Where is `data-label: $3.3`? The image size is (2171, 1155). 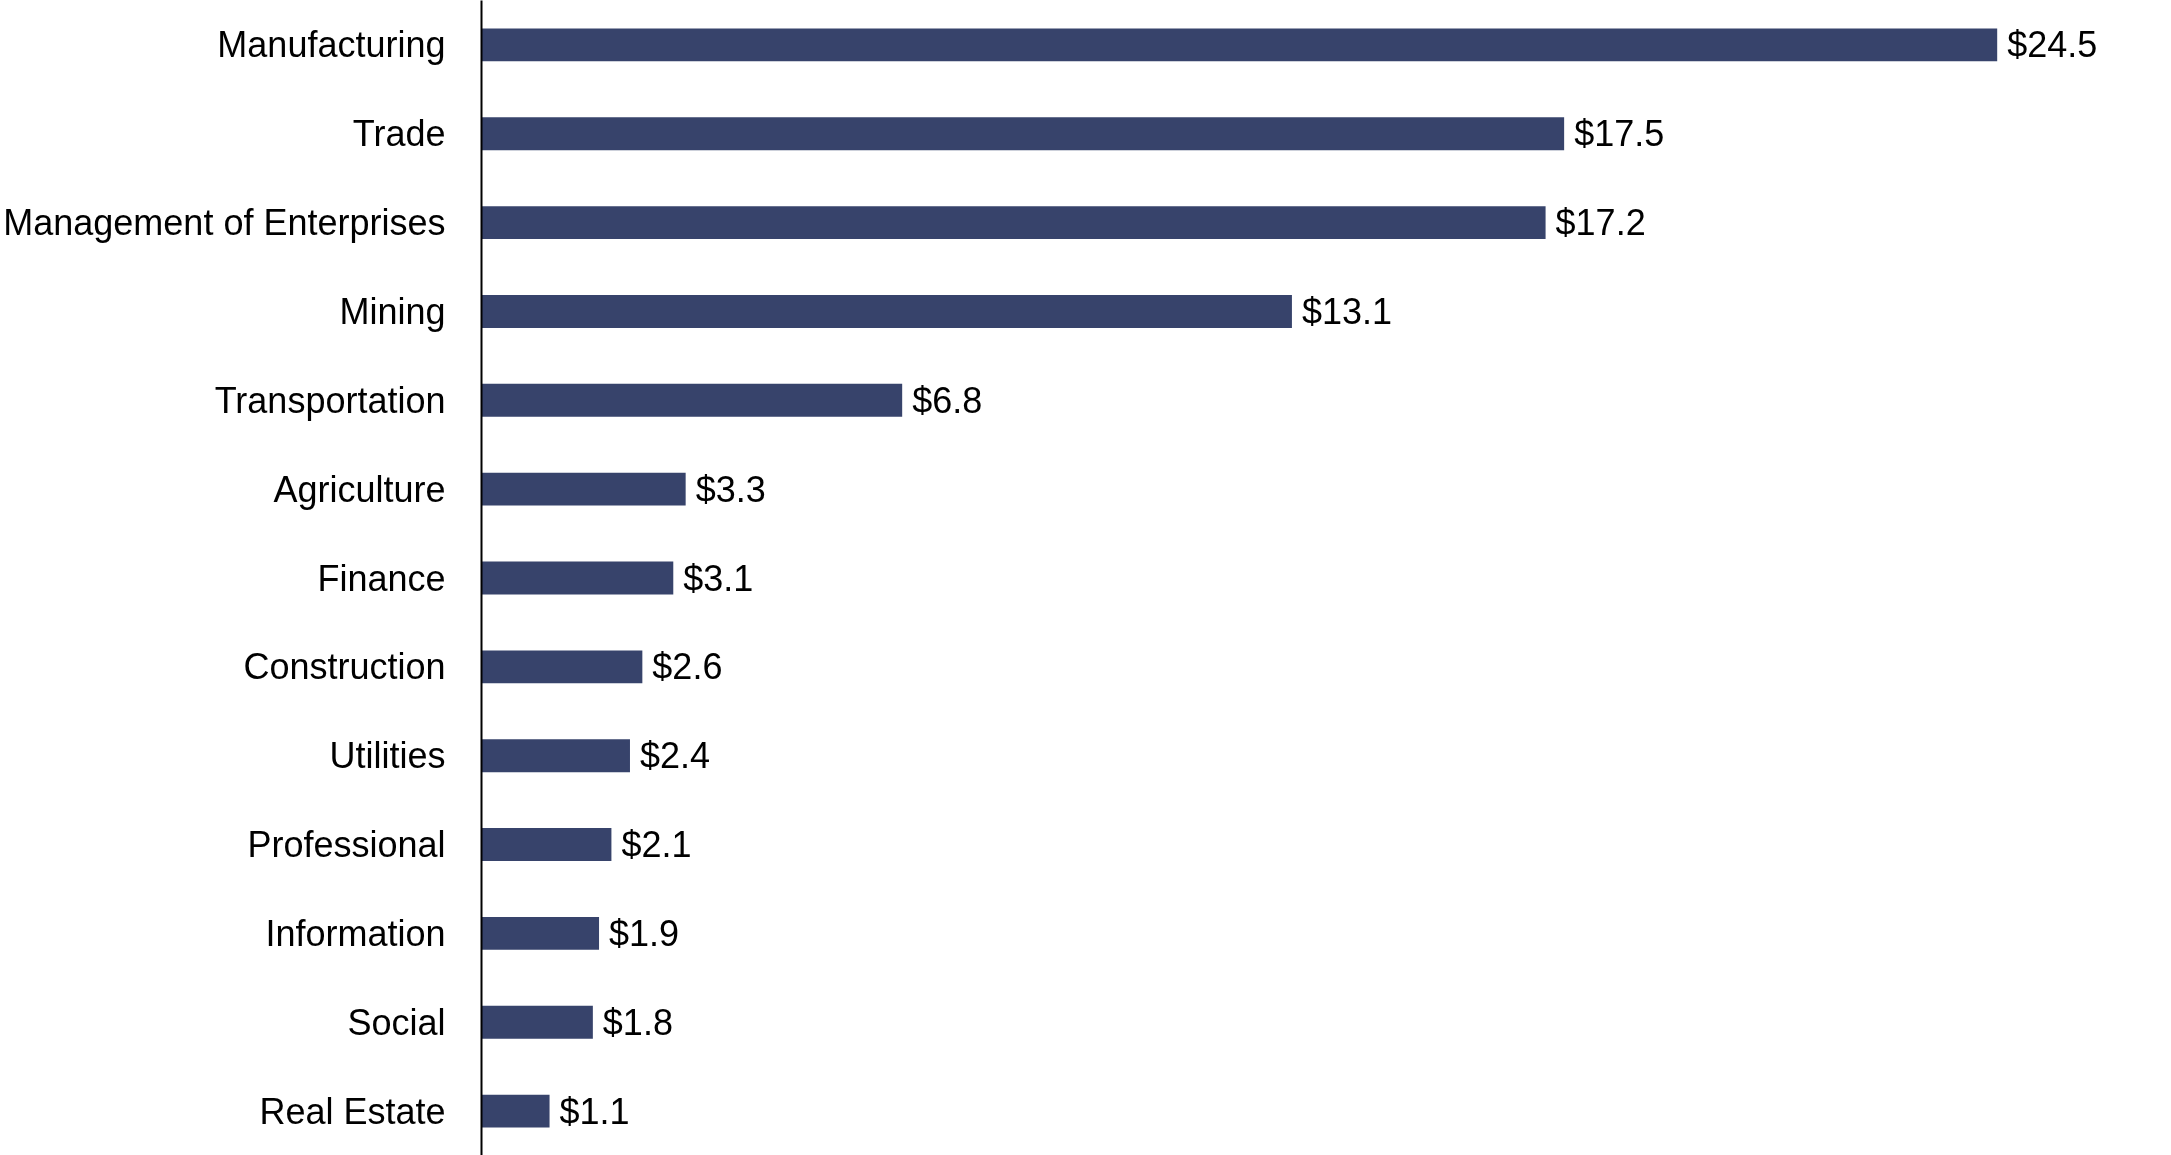 data-label: $3.3 is located at coordinates (730, 489).